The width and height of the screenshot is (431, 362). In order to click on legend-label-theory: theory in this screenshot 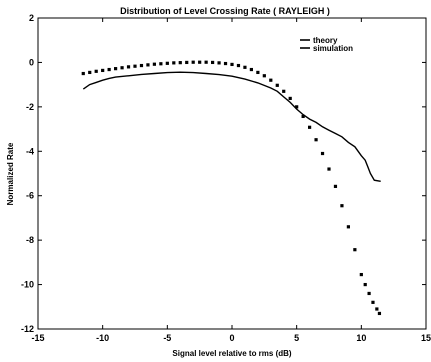, I will do `click(325, 40)`.